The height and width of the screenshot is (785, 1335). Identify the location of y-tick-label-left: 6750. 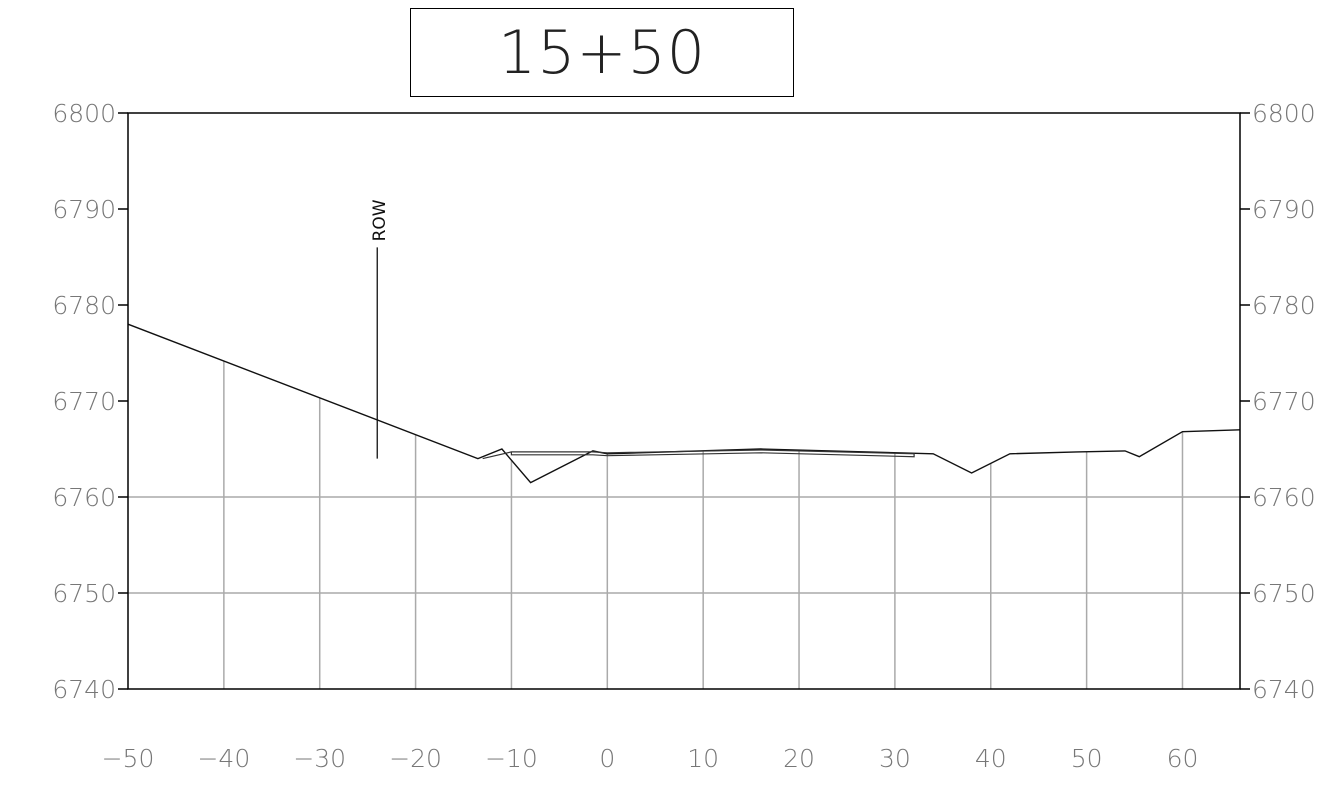
(84, 593).